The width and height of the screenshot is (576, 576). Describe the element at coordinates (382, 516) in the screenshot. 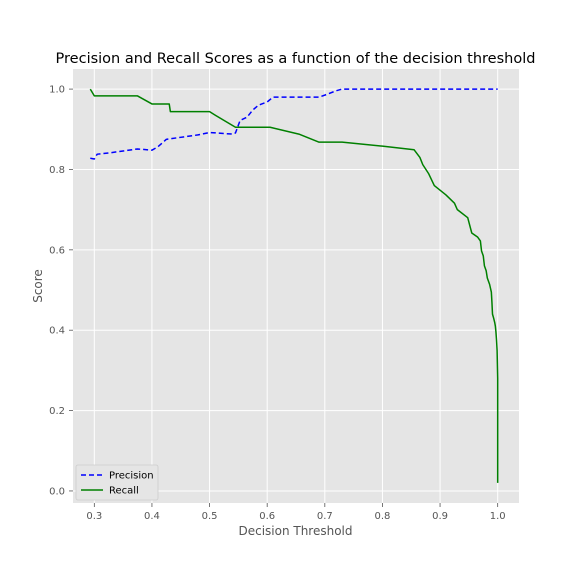

I see `x-tick-label: 0.8` at that location.